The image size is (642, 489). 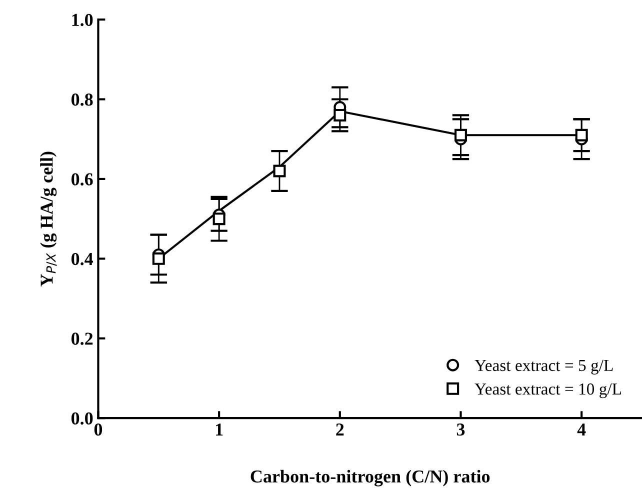 I want to click on x-tick-label: 3, so click(x=460, y=430).